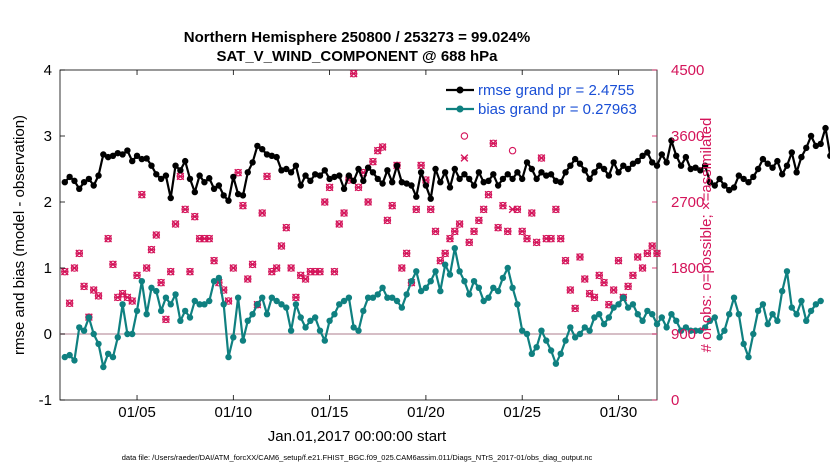 Image resolution: width=830 pixels, height=470 pixels. What do you see at coordinates (548, 99) in the screenshot?
I see `legend-box` at bounding box center [548, 99].